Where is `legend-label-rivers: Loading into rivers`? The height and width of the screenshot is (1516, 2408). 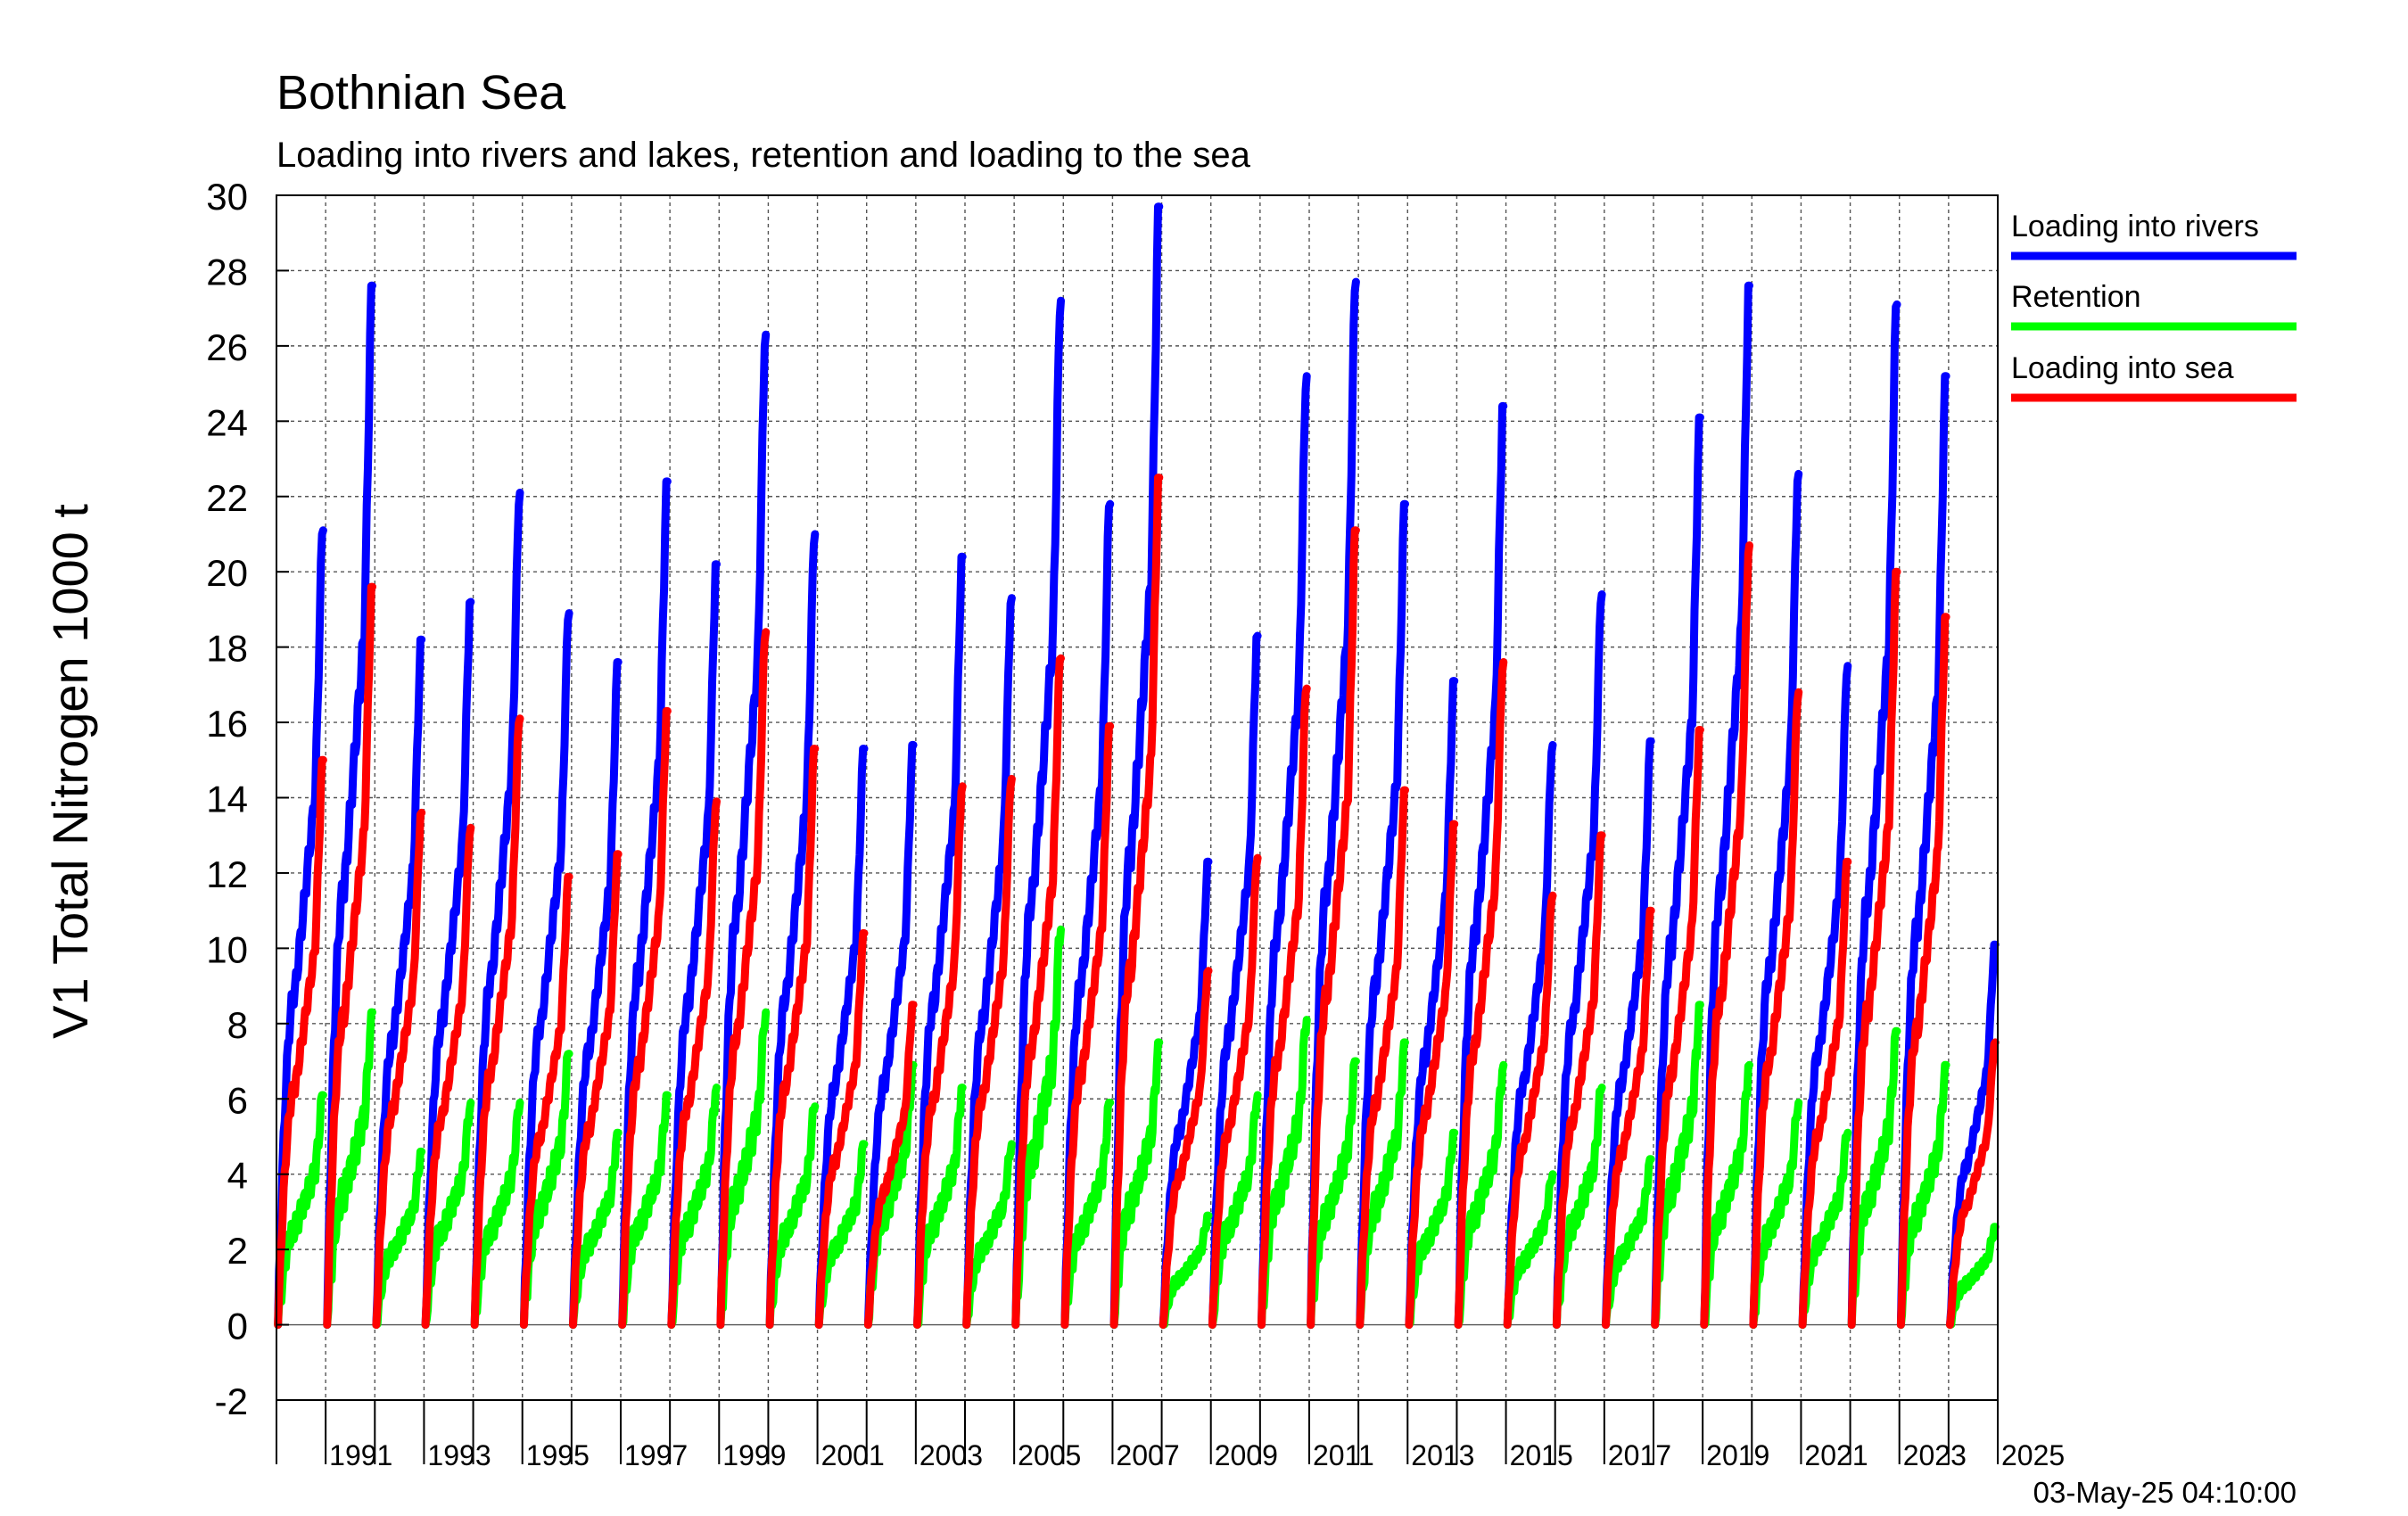 legend-label-rivers: Loading into rivers is located at coordinates (2135, 226).